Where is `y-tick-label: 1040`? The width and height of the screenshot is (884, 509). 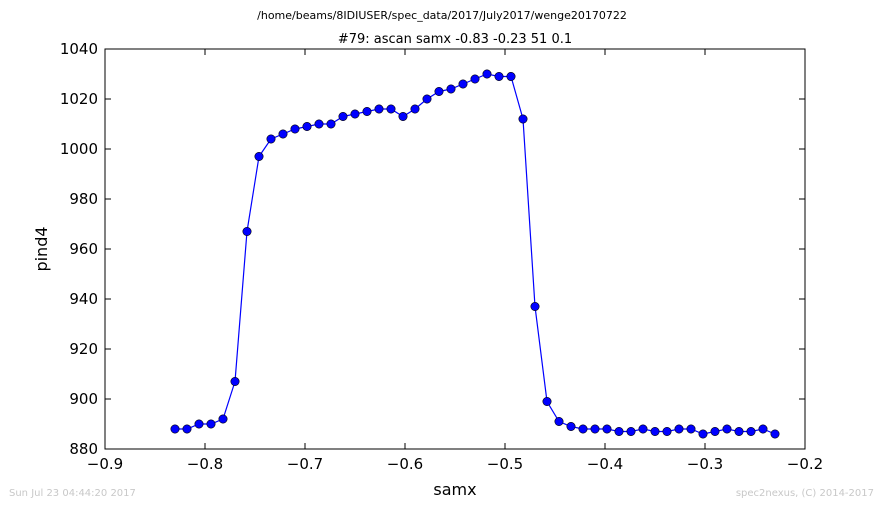
y-tick-label: 1040 is located at coordinates (79, 49).